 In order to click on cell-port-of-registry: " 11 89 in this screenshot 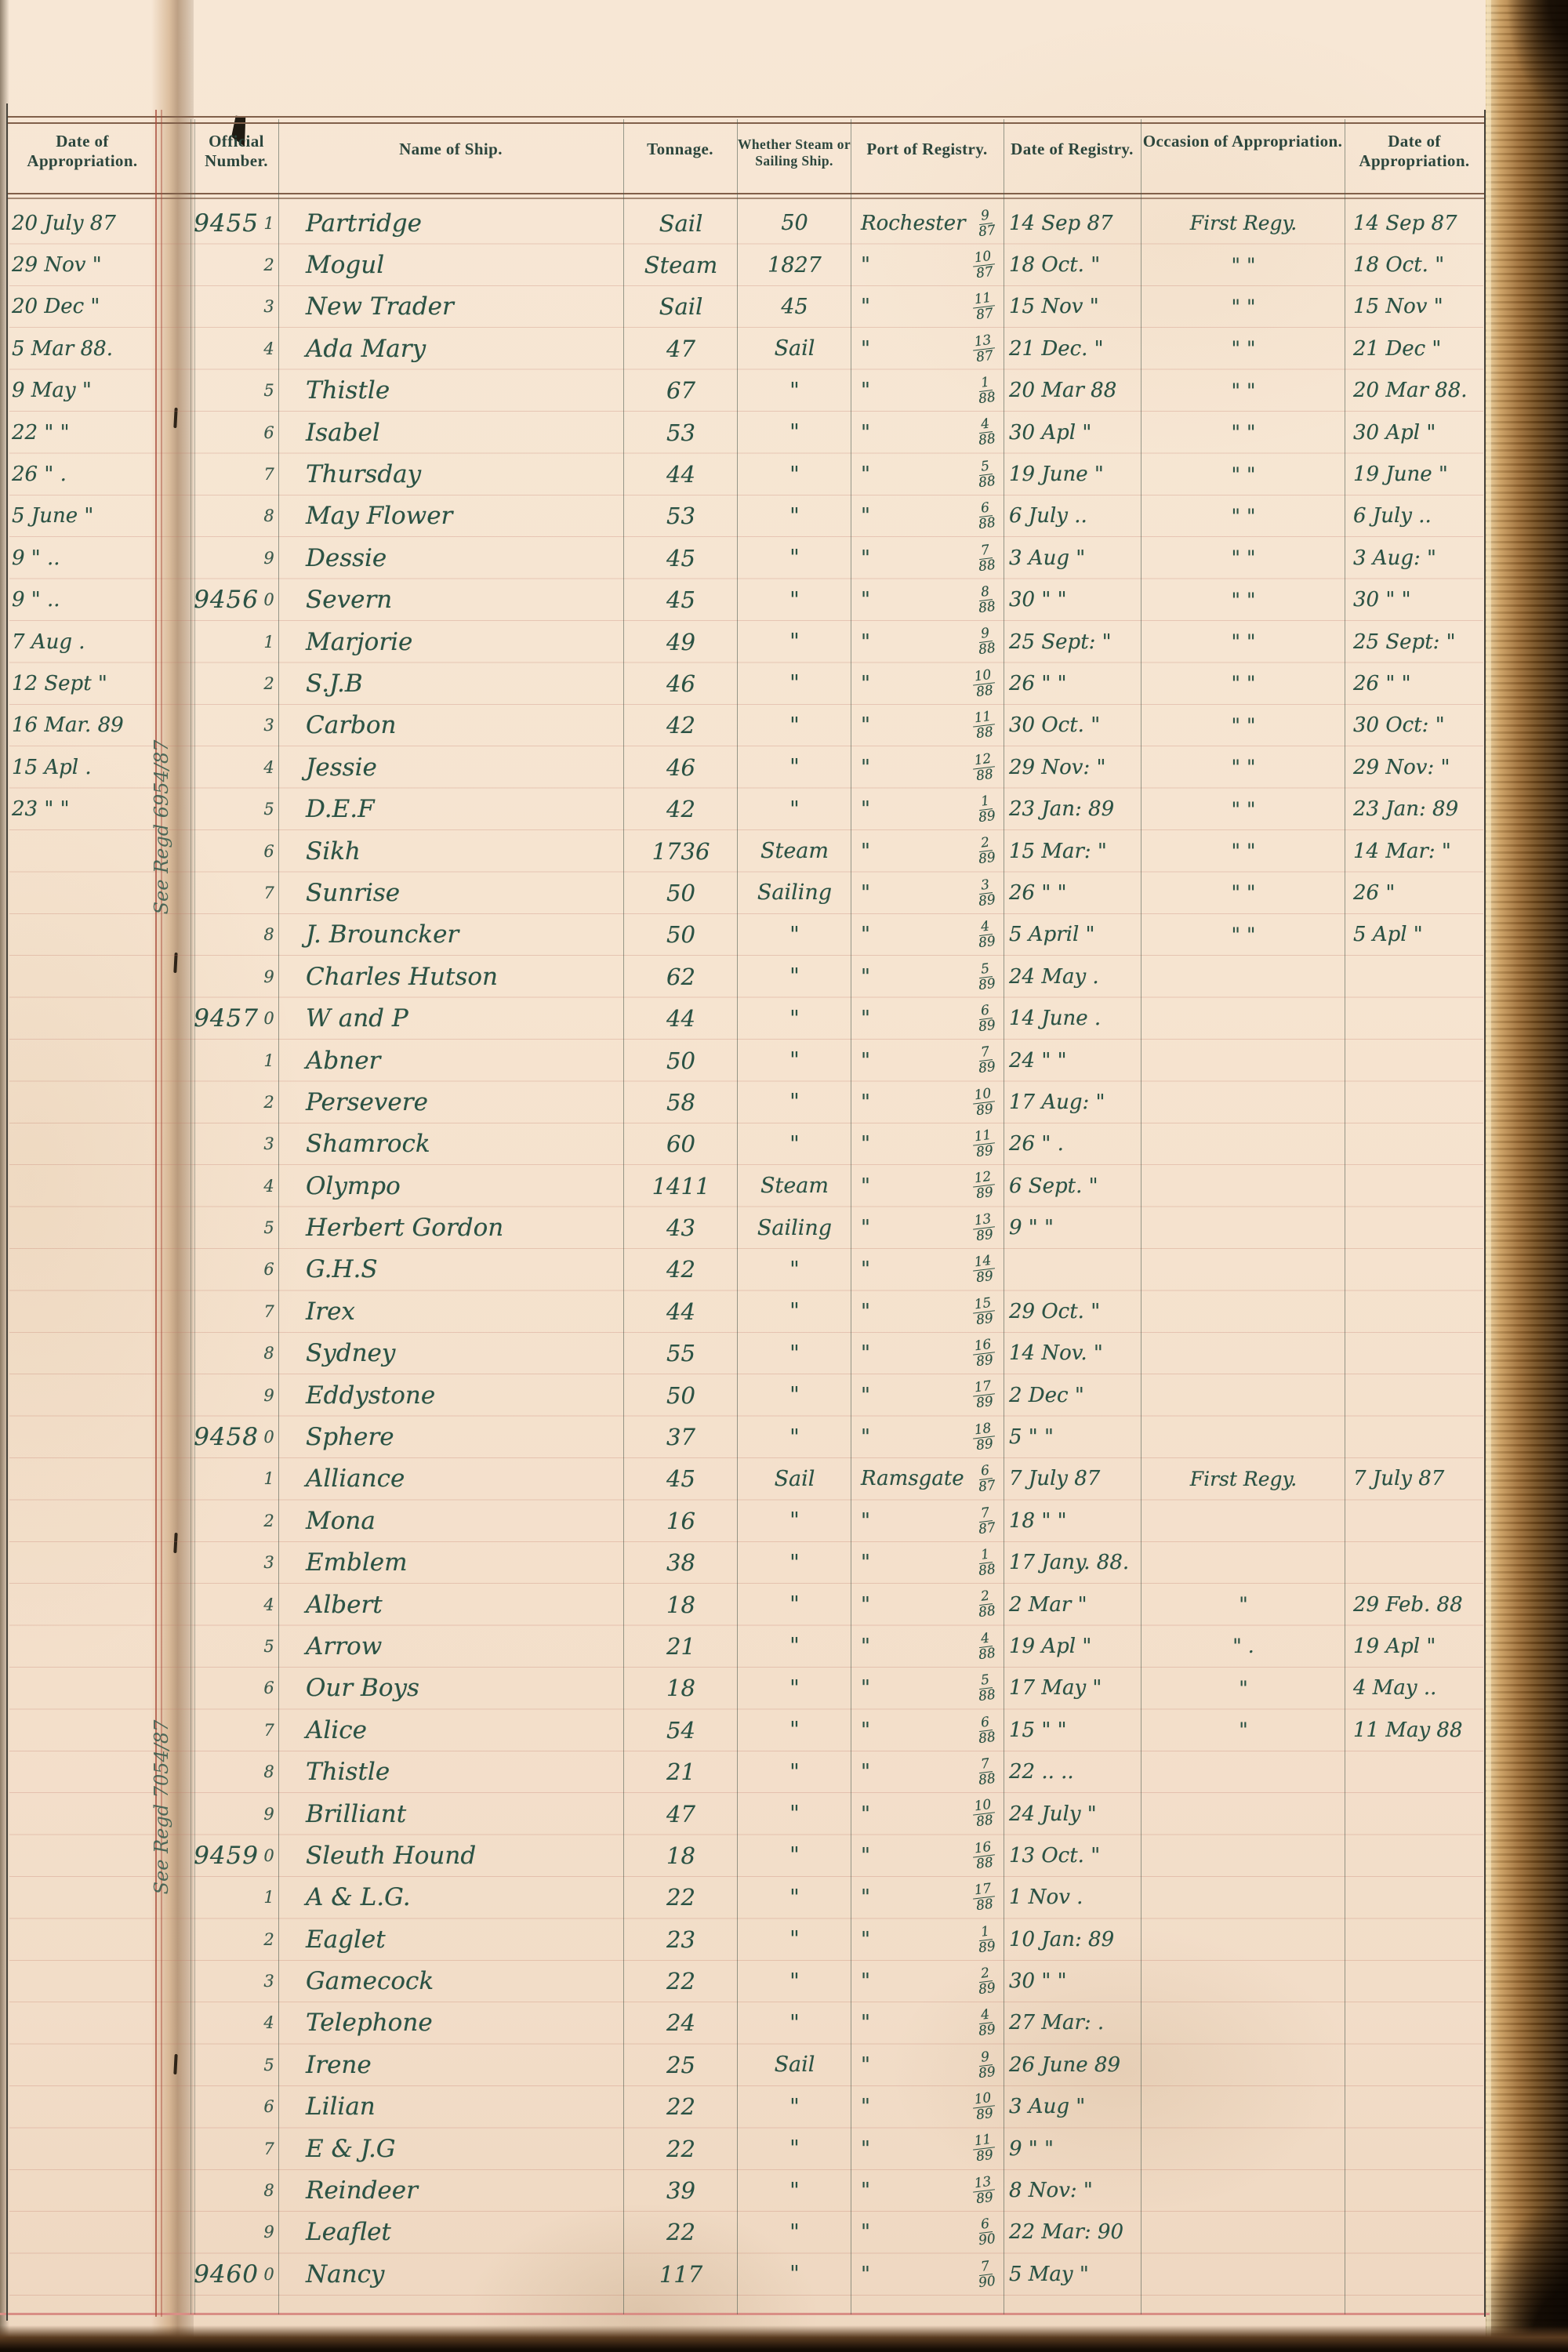, I will do `click(927, 1143)`.